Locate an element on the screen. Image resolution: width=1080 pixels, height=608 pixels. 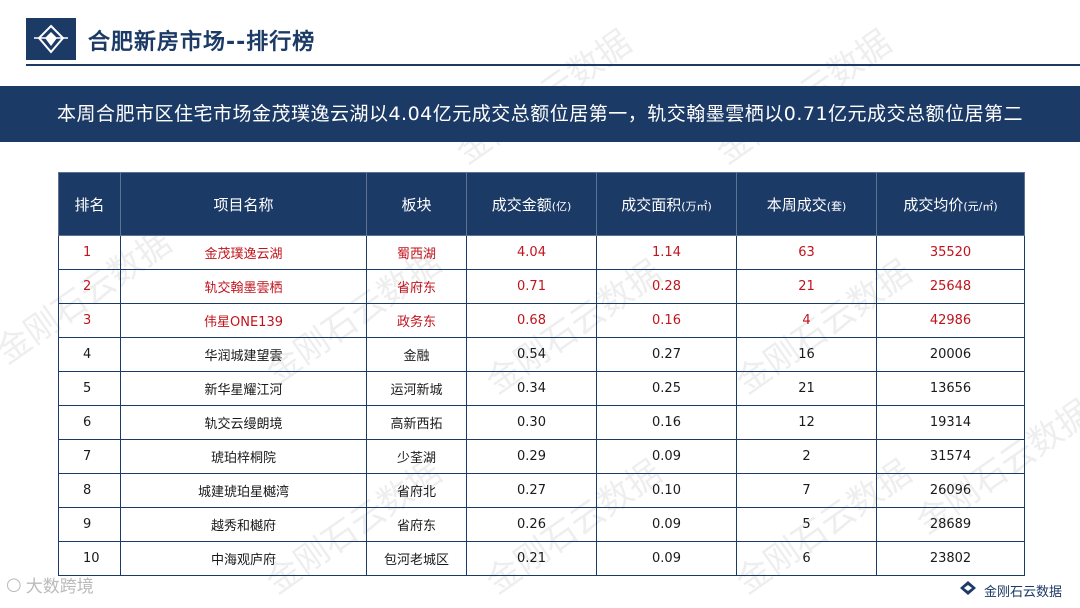
header-units-unit: (套) is located at coordinates (836, 206).